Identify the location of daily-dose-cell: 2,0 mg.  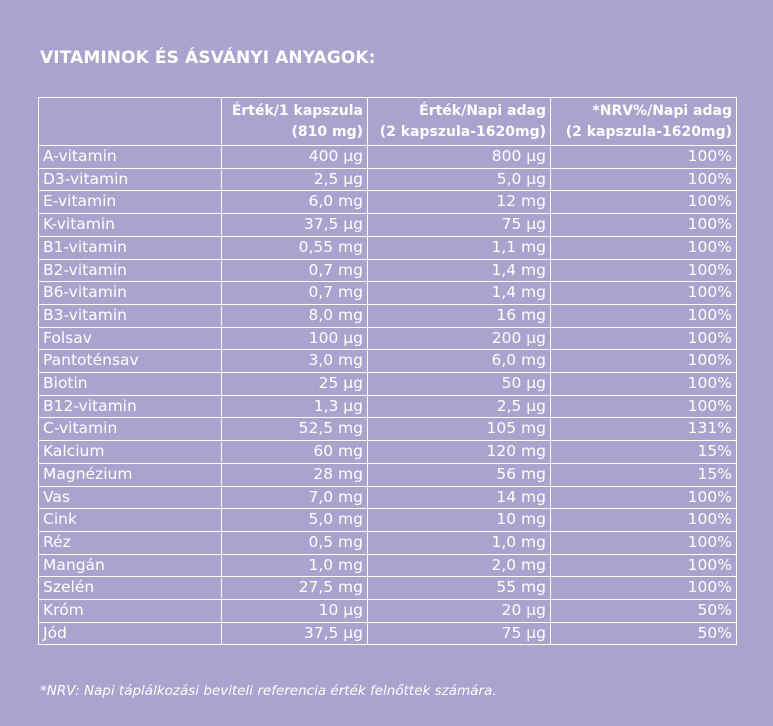
(459, 565).